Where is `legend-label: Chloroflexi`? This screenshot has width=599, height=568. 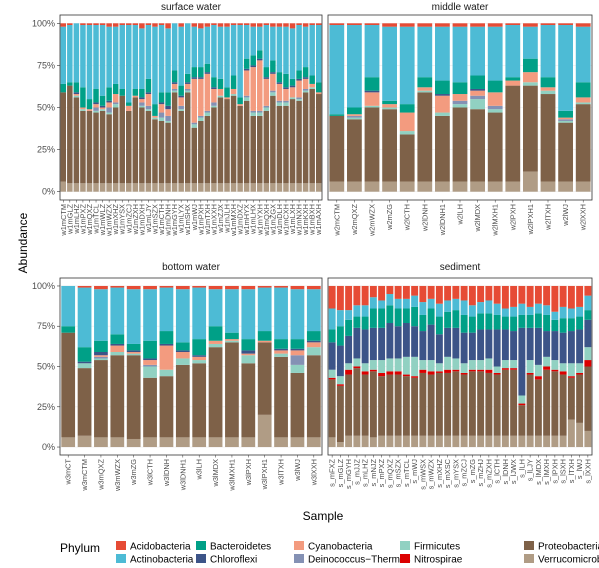
legend-label: Chloroflexi is located at coordinates (233, 560).